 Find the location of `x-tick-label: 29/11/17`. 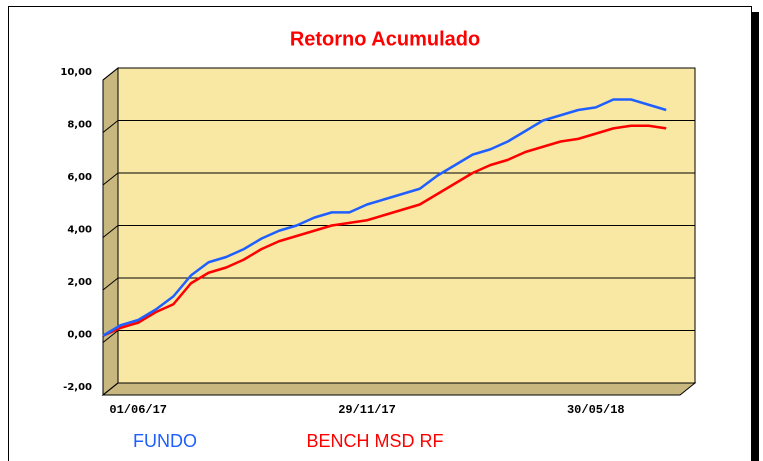

x-tick-label: 29/11/17 is located at coordinates (367, 410).